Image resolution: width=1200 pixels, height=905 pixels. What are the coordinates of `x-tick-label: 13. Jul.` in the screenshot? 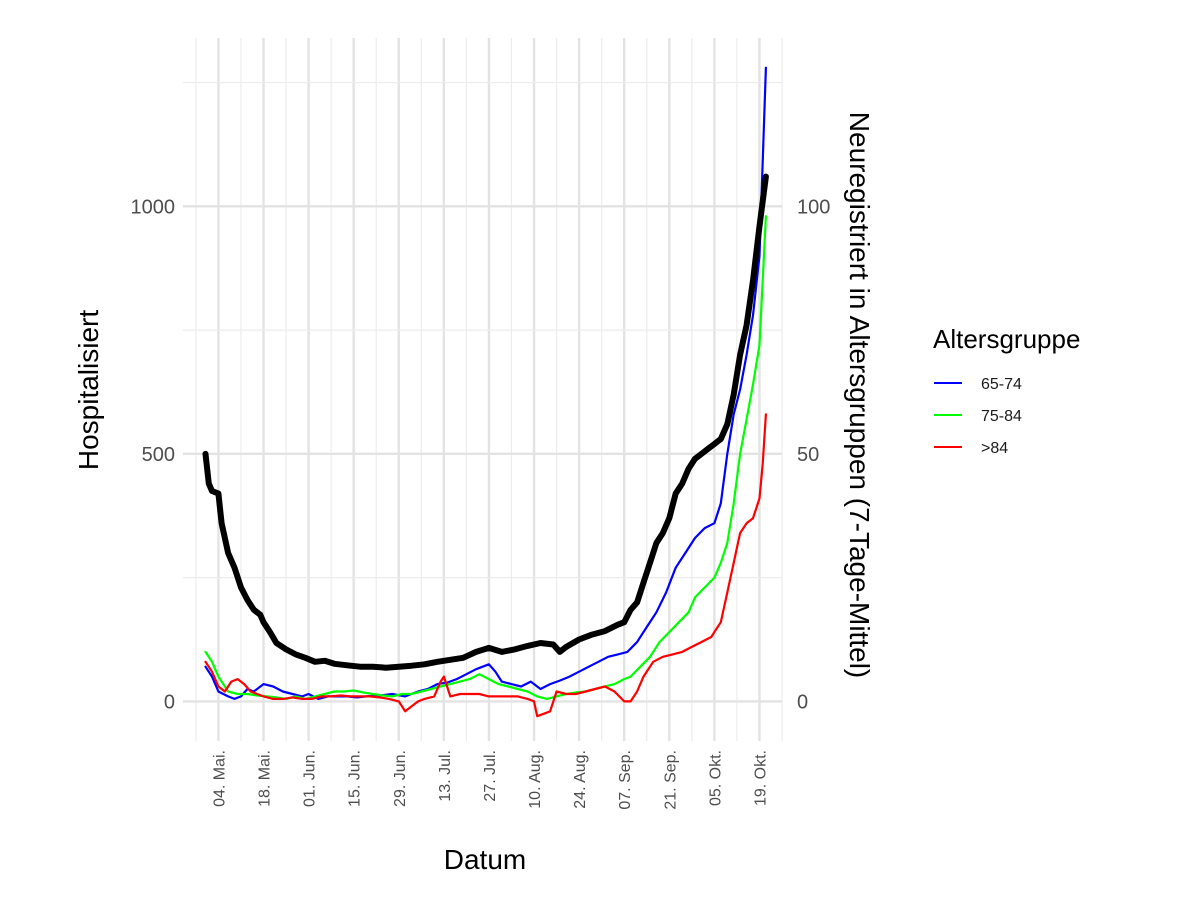 It's located at (445, 776).